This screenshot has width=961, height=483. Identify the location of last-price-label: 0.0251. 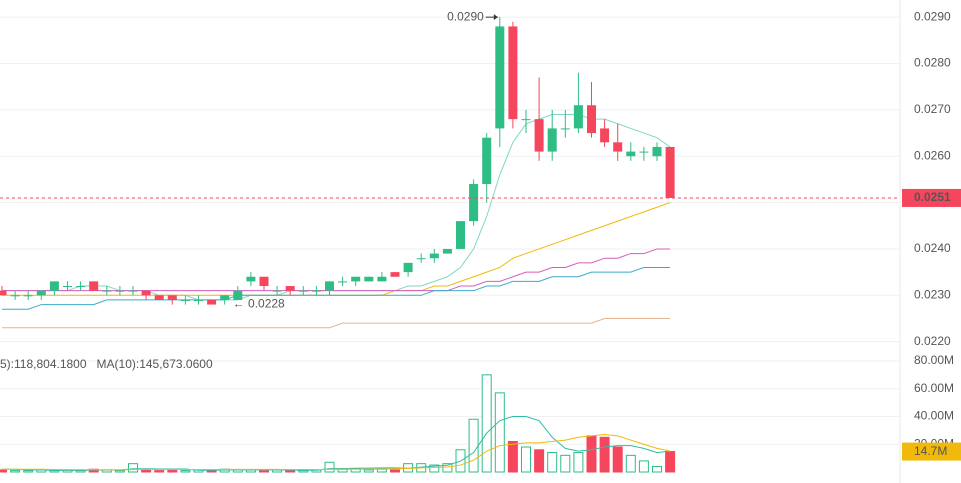
(932, 197).